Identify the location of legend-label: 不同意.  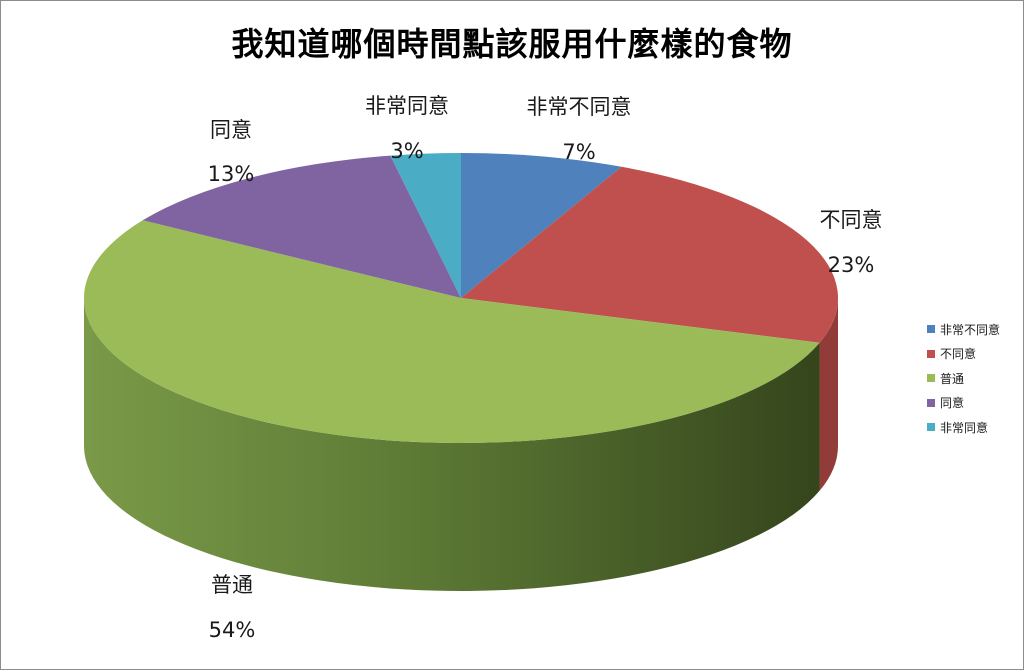
(958, 354).